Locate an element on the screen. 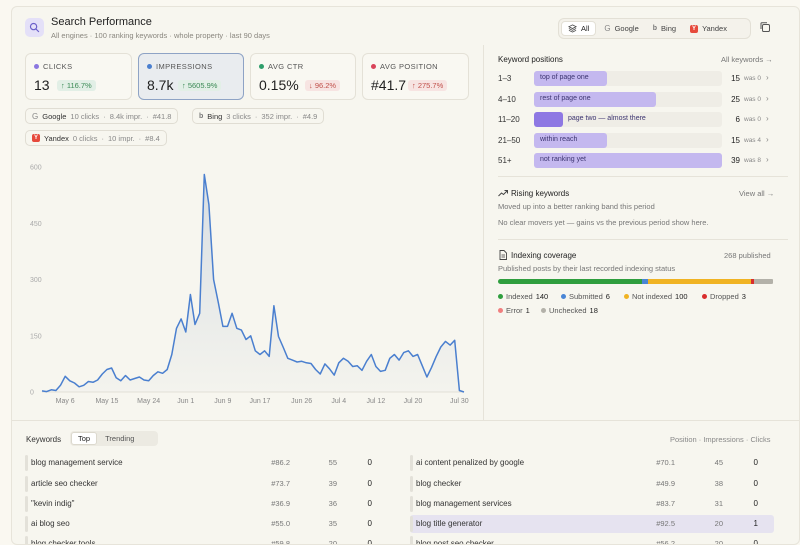  keyword-row: blog checker #49.9 38 0 is located at coordinates (592, 484).